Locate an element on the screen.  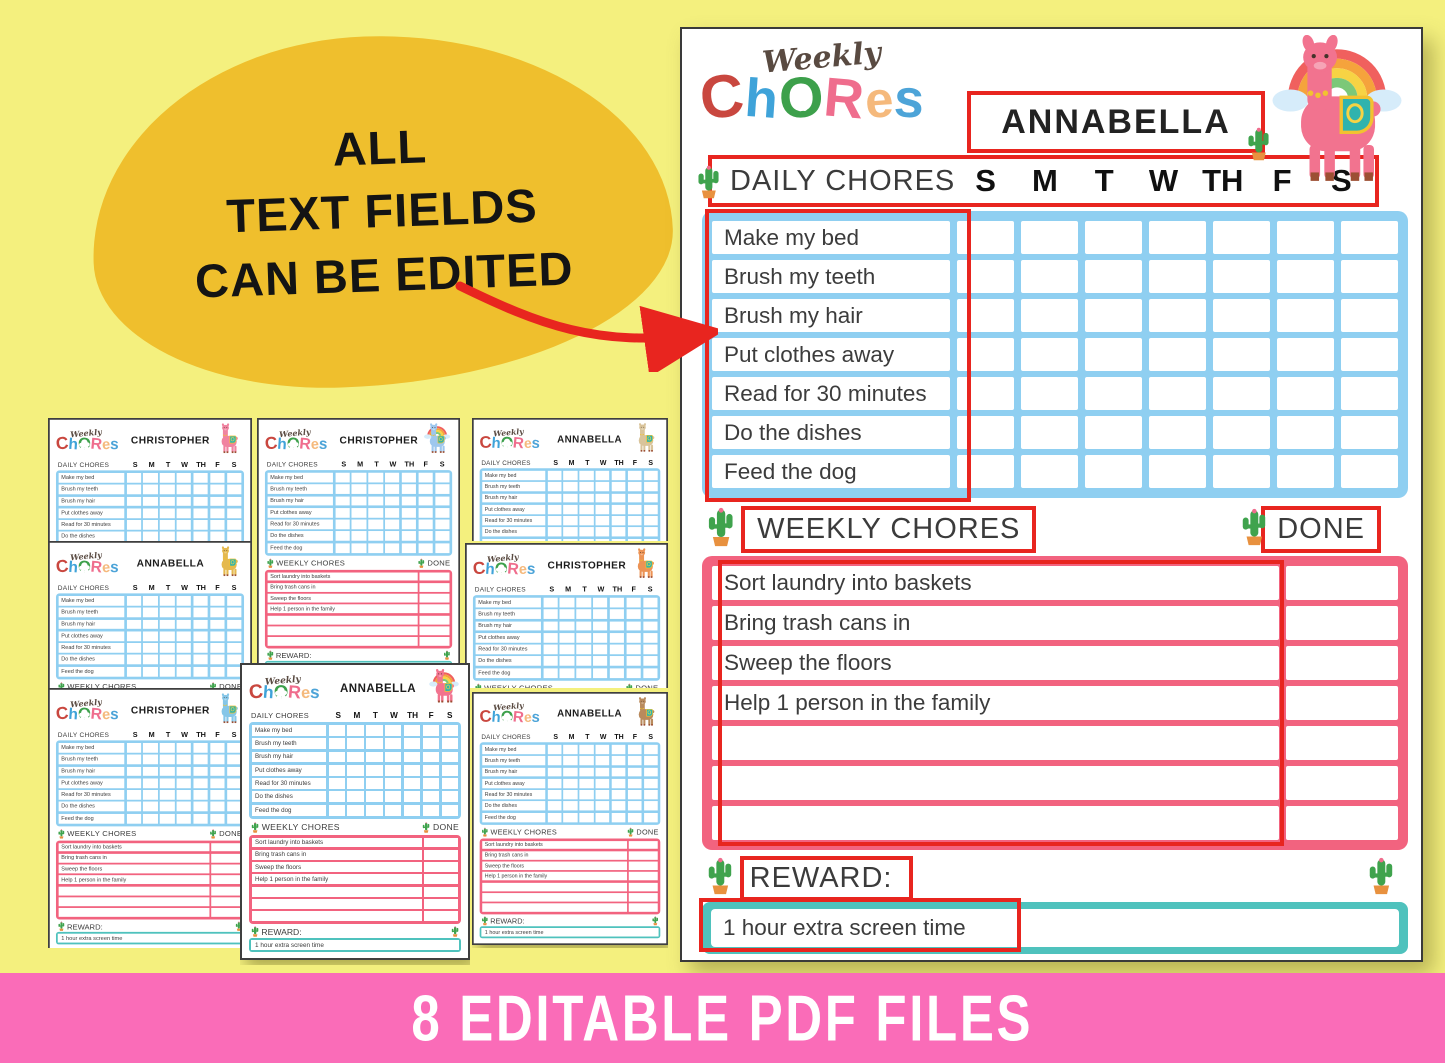
weekly-chore-field: Help 1 person in the family is located at coordinates (995, 703).